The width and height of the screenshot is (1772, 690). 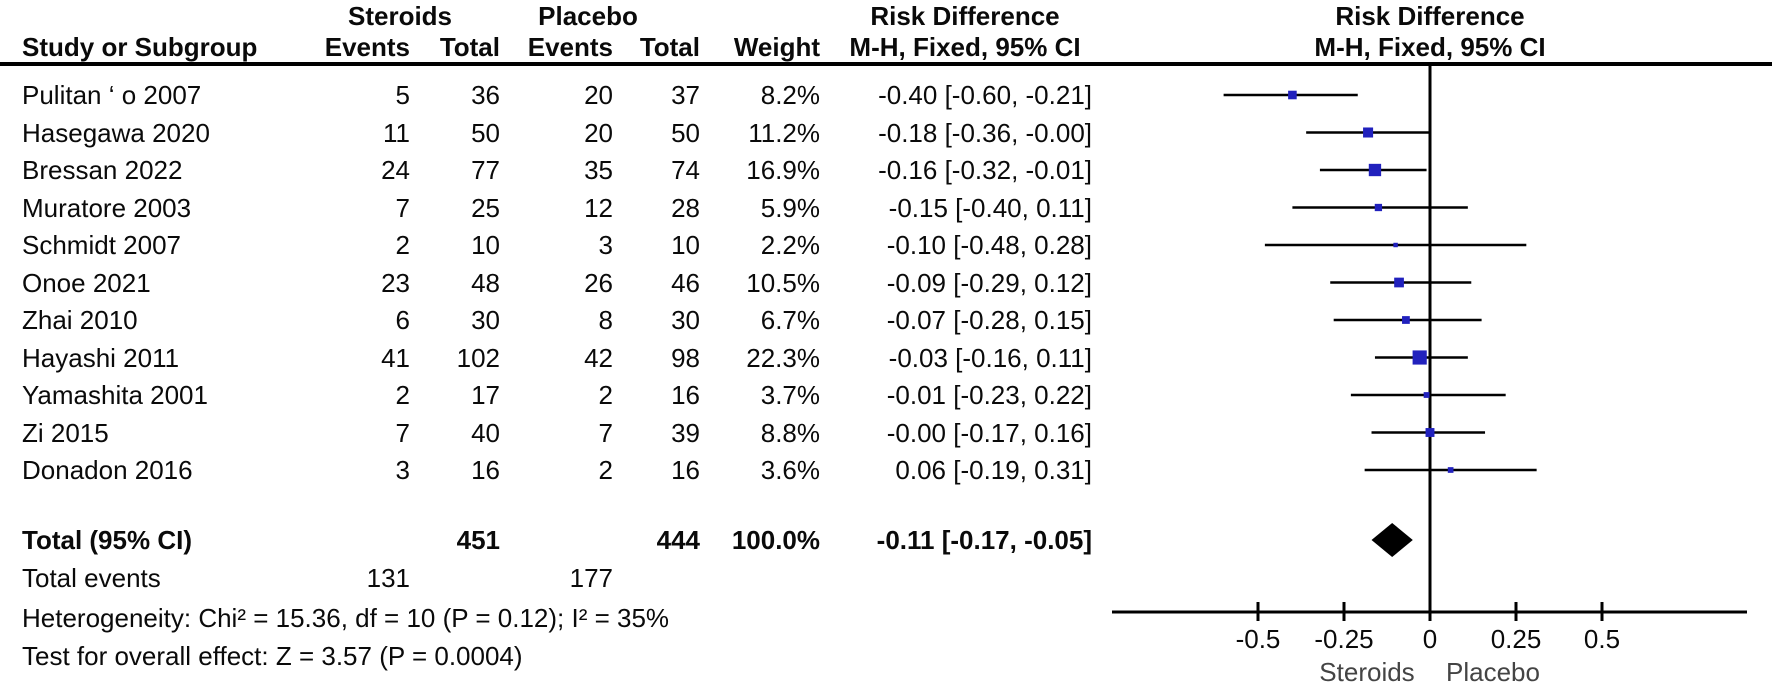 I want to click on column-header-method: M-H, Fixed, 95% CI, so click(x=965, y=47).